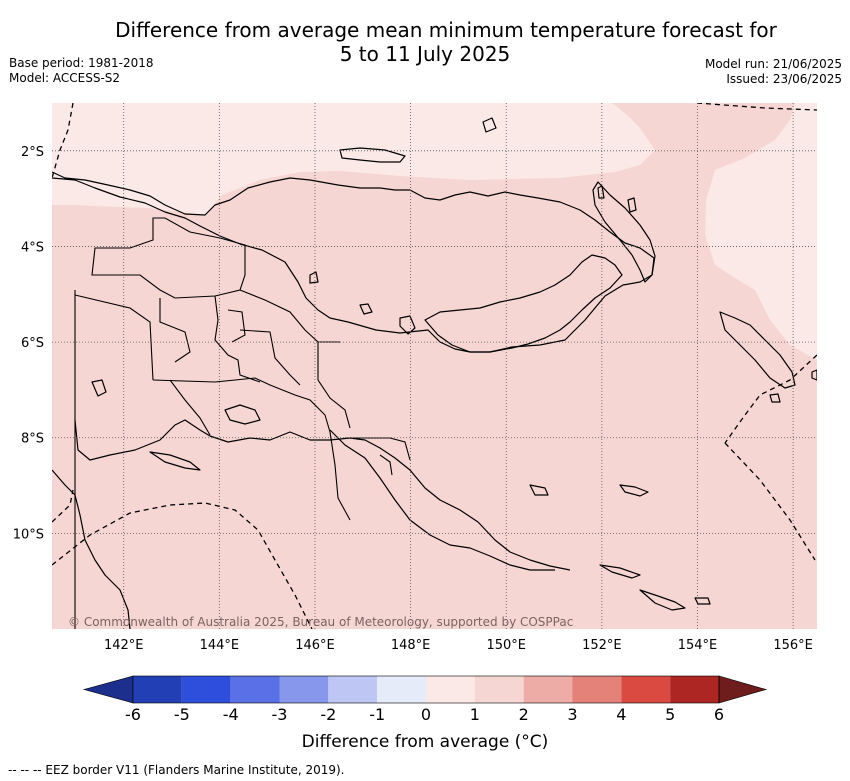 This screenshot has height=781, width=850. I want to click on lon-tick-label: 144°E, so click(220, 645).